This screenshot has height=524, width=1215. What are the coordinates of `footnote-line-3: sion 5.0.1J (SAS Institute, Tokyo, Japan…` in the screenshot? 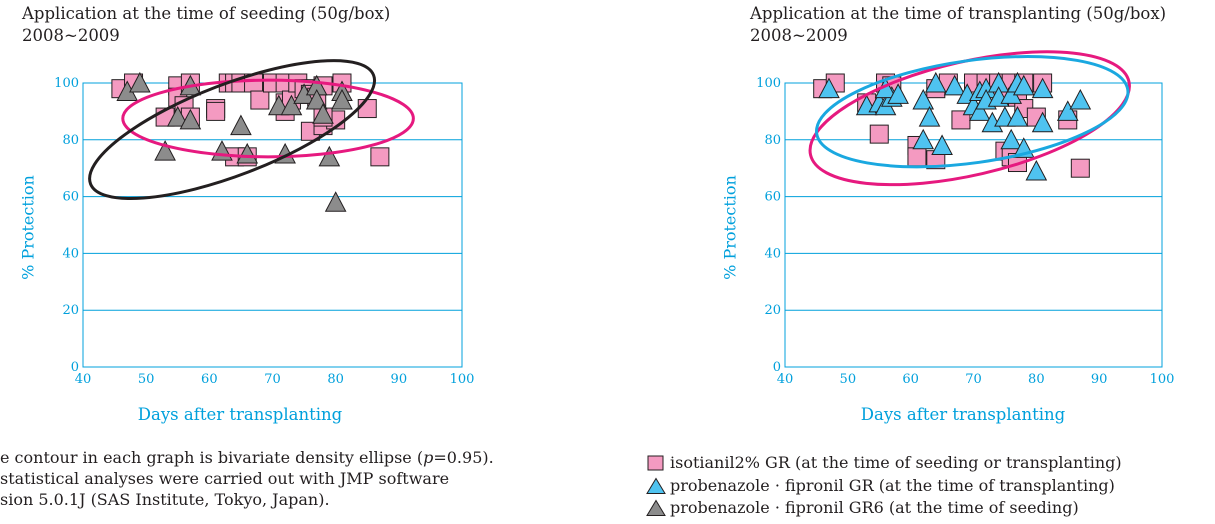 It's located at (165, 499).